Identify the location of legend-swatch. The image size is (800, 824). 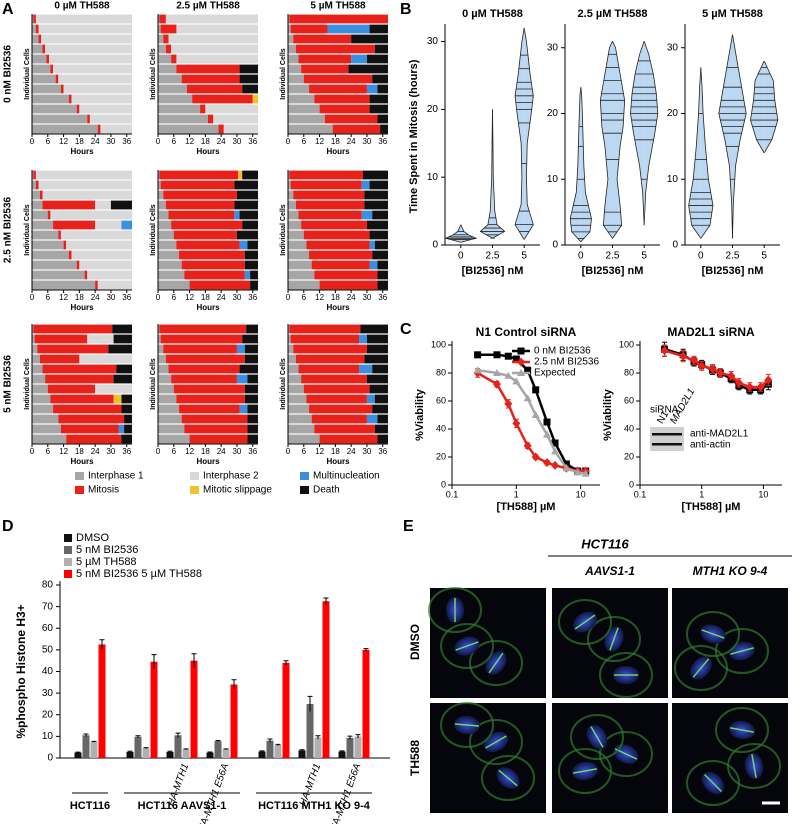
(68, 550).